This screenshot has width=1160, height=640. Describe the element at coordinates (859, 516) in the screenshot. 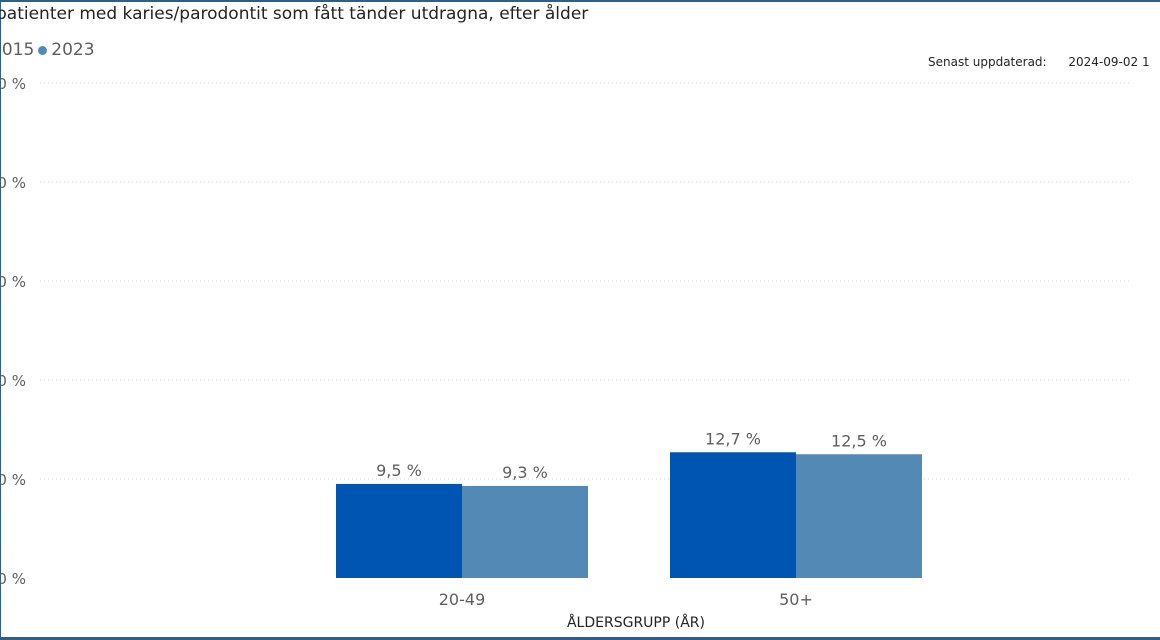

I see `bar-2023-50+` at that location.